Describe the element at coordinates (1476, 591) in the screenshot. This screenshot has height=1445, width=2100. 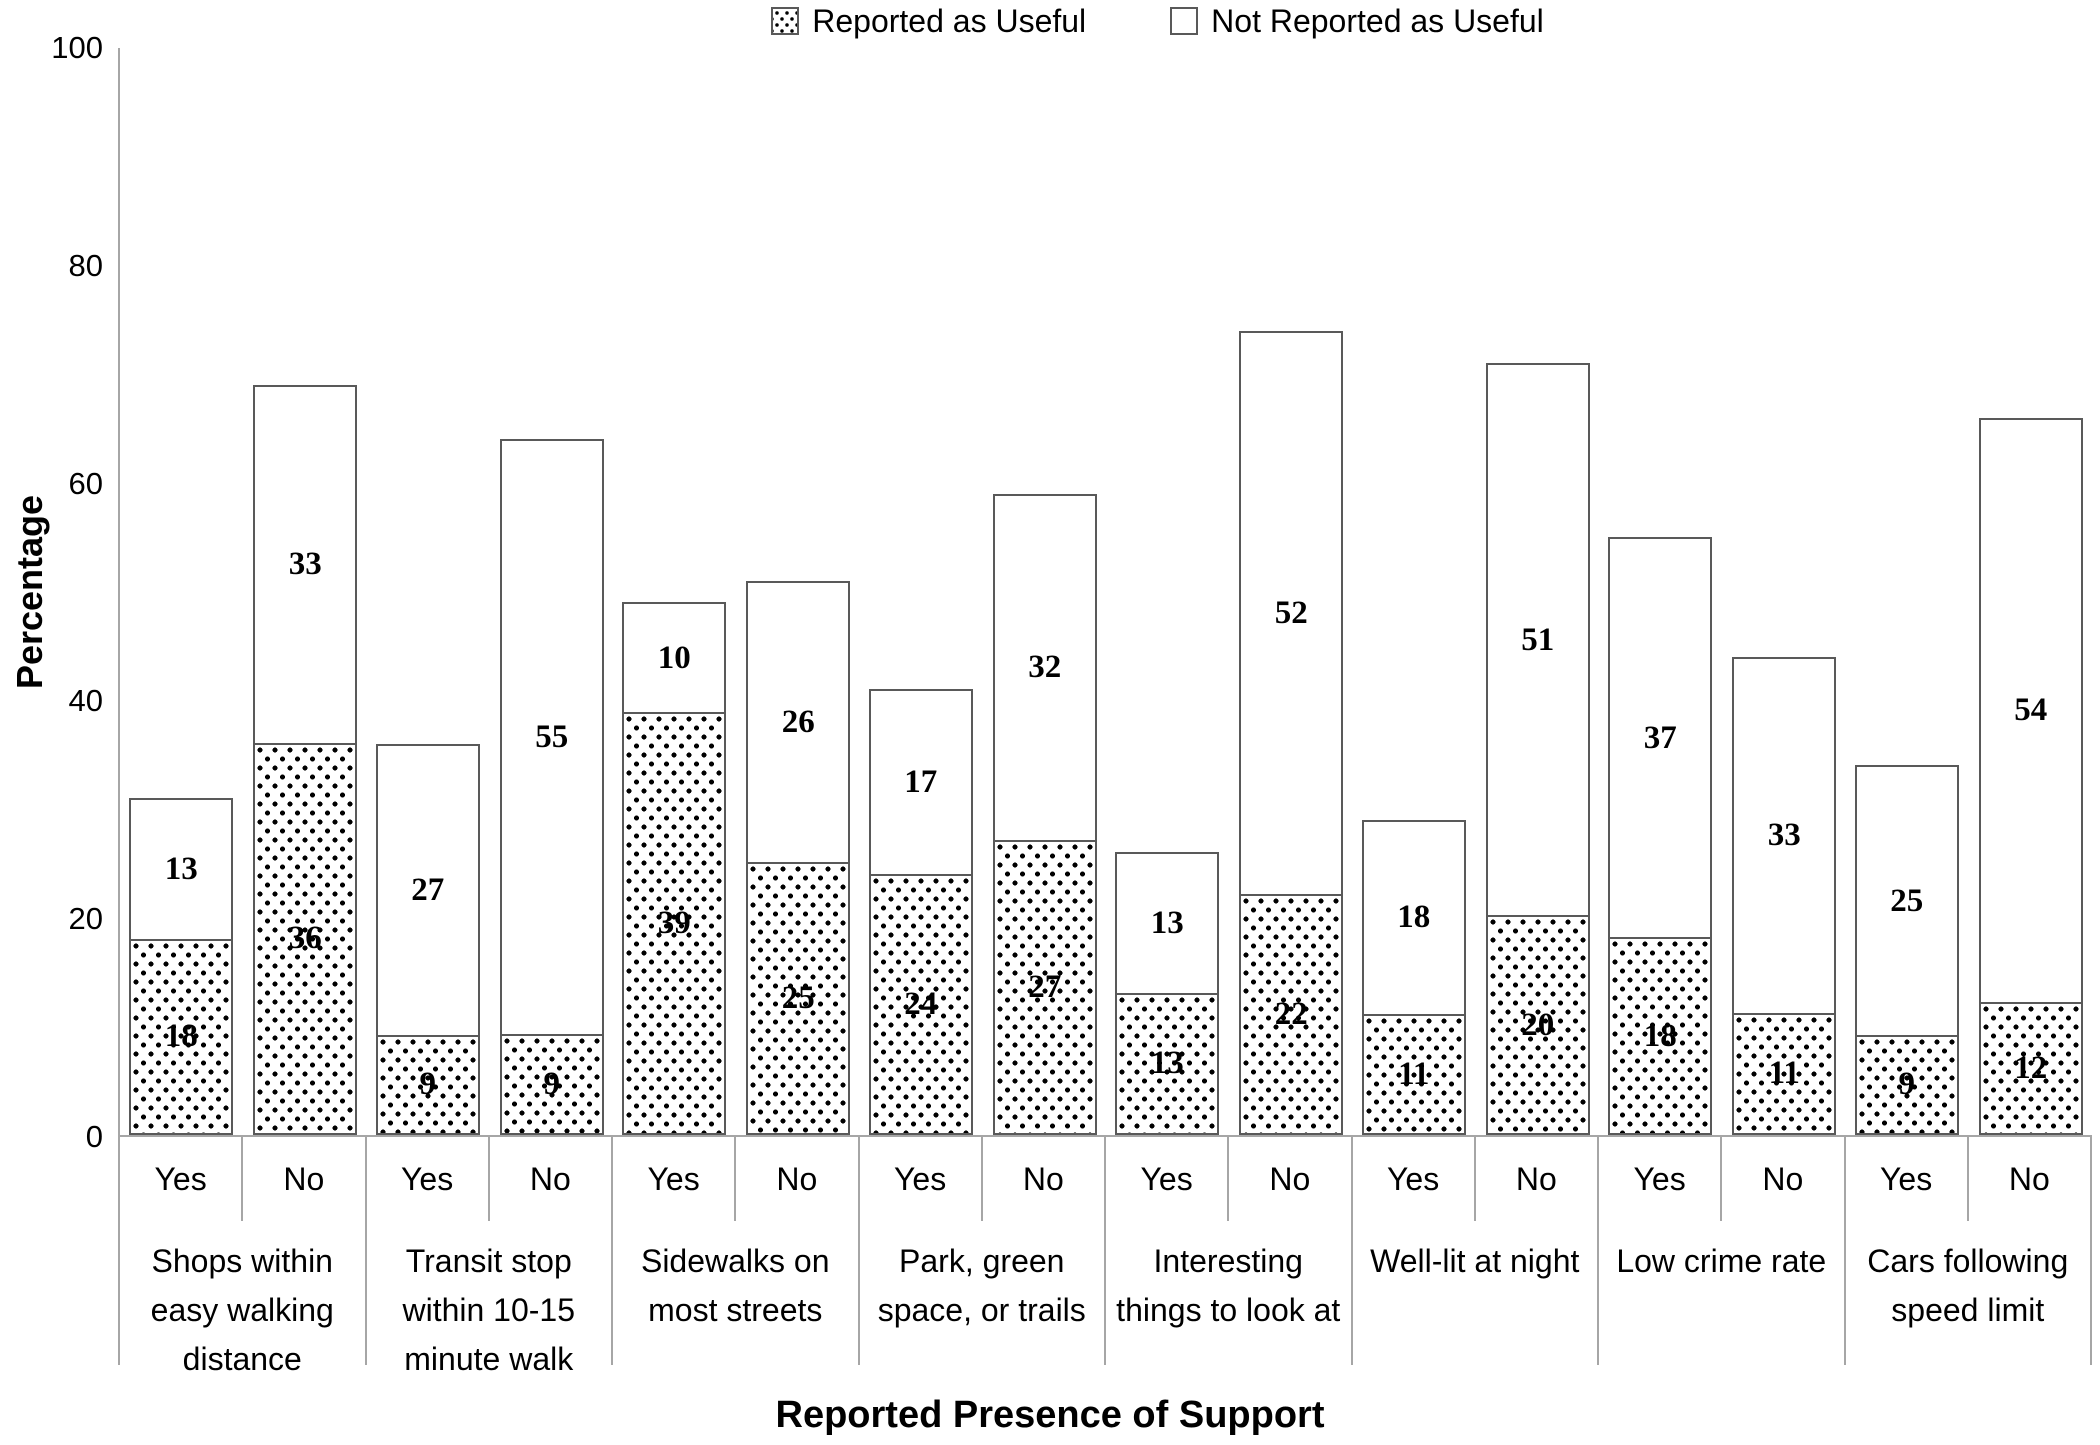
I see `bar-group: 18 11 51 20` at that location.